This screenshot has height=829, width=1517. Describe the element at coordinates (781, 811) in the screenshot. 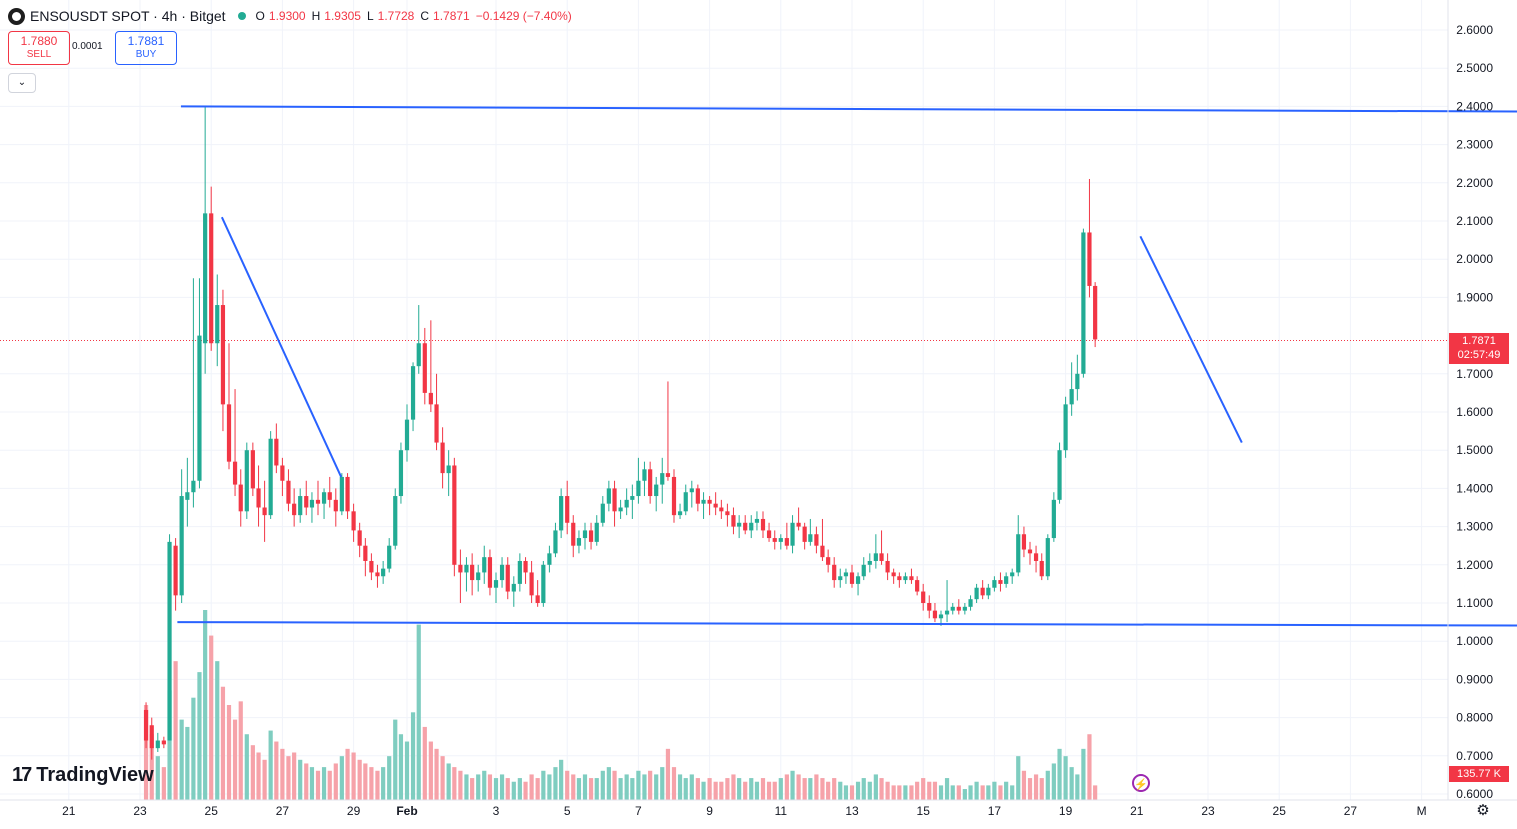

I see `x-tick-label: 11` at that location.